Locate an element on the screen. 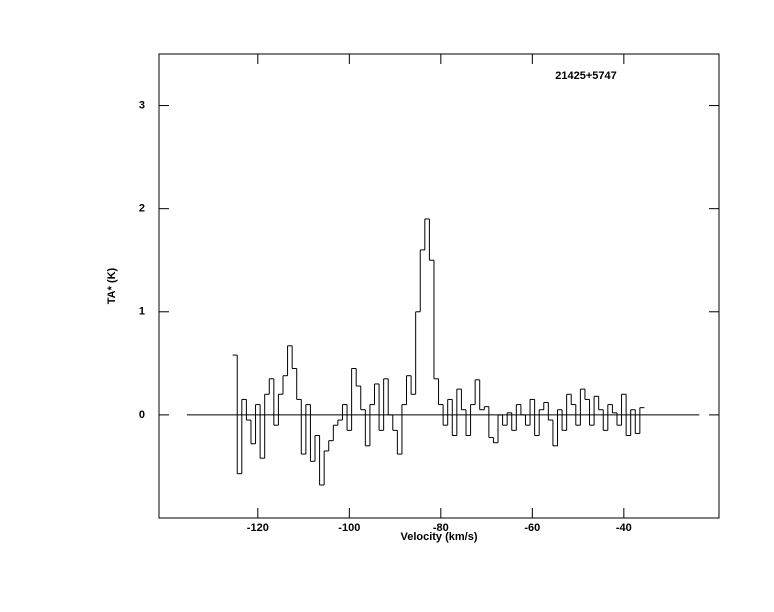 The width and height of the screenshot is (774, 612). x-axis-label: Velocity (km/s) is located at coordinates (438, 537).